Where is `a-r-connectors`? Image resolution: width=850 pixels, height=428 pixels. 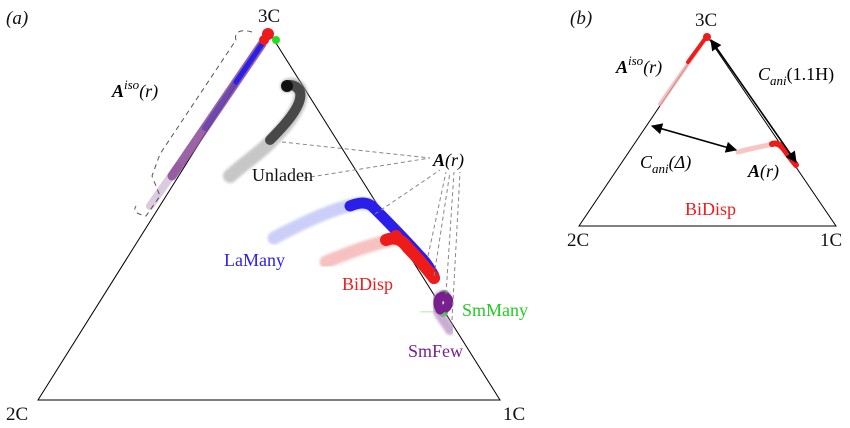
a-r-connectors is located at coordinates (371, 231).